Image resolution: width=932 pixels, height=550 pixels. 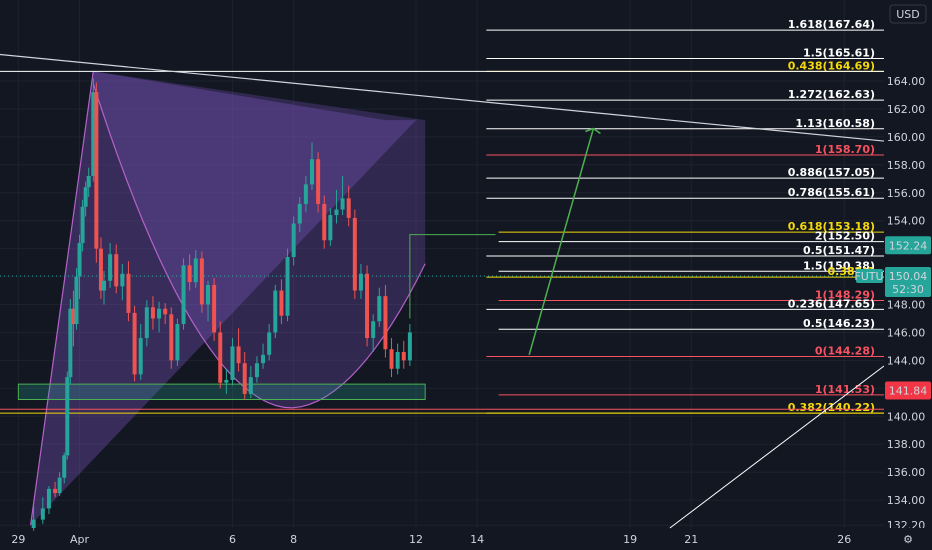 I want to click on y-tick-label: 144.00, so click(x=906, y=360).